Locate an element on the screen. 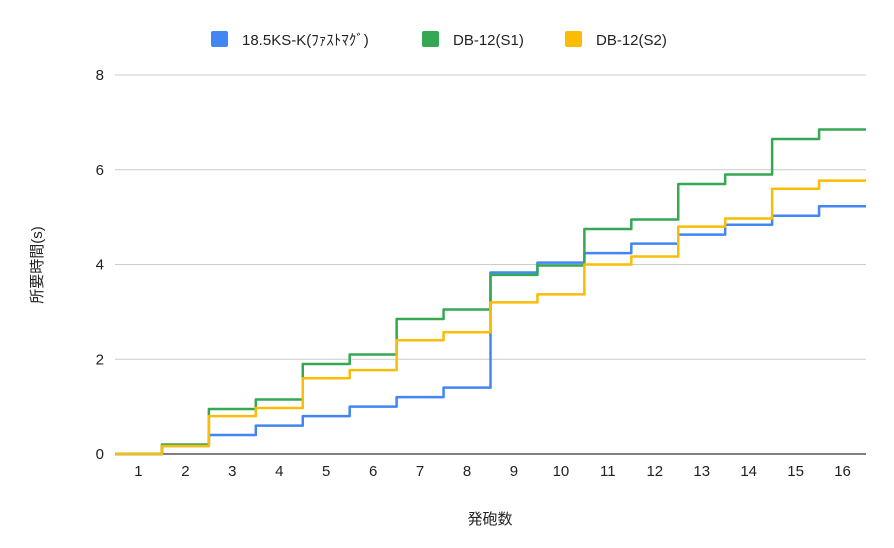 The width and height of the screenshot is (894, 548). x-tick-label: 12 is located at coordinates (654, 471).